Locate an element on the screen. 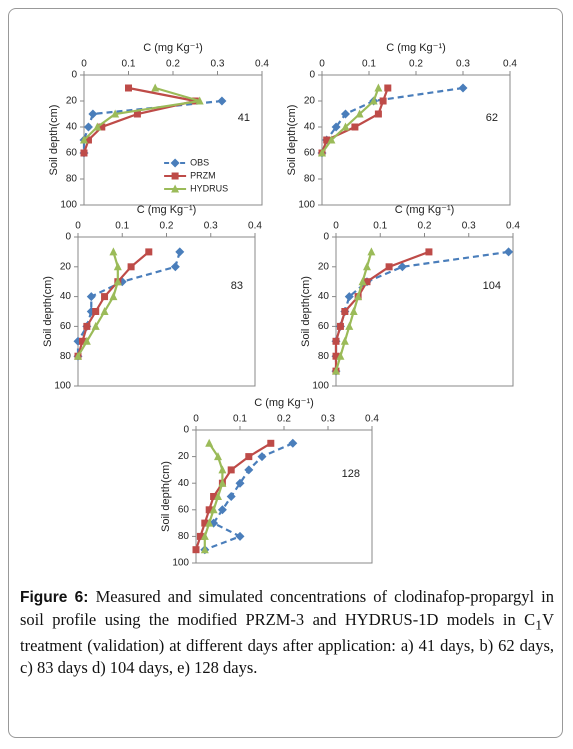 The image size is (573, 749). annotation: 83 is located at coordinates (237, 286).